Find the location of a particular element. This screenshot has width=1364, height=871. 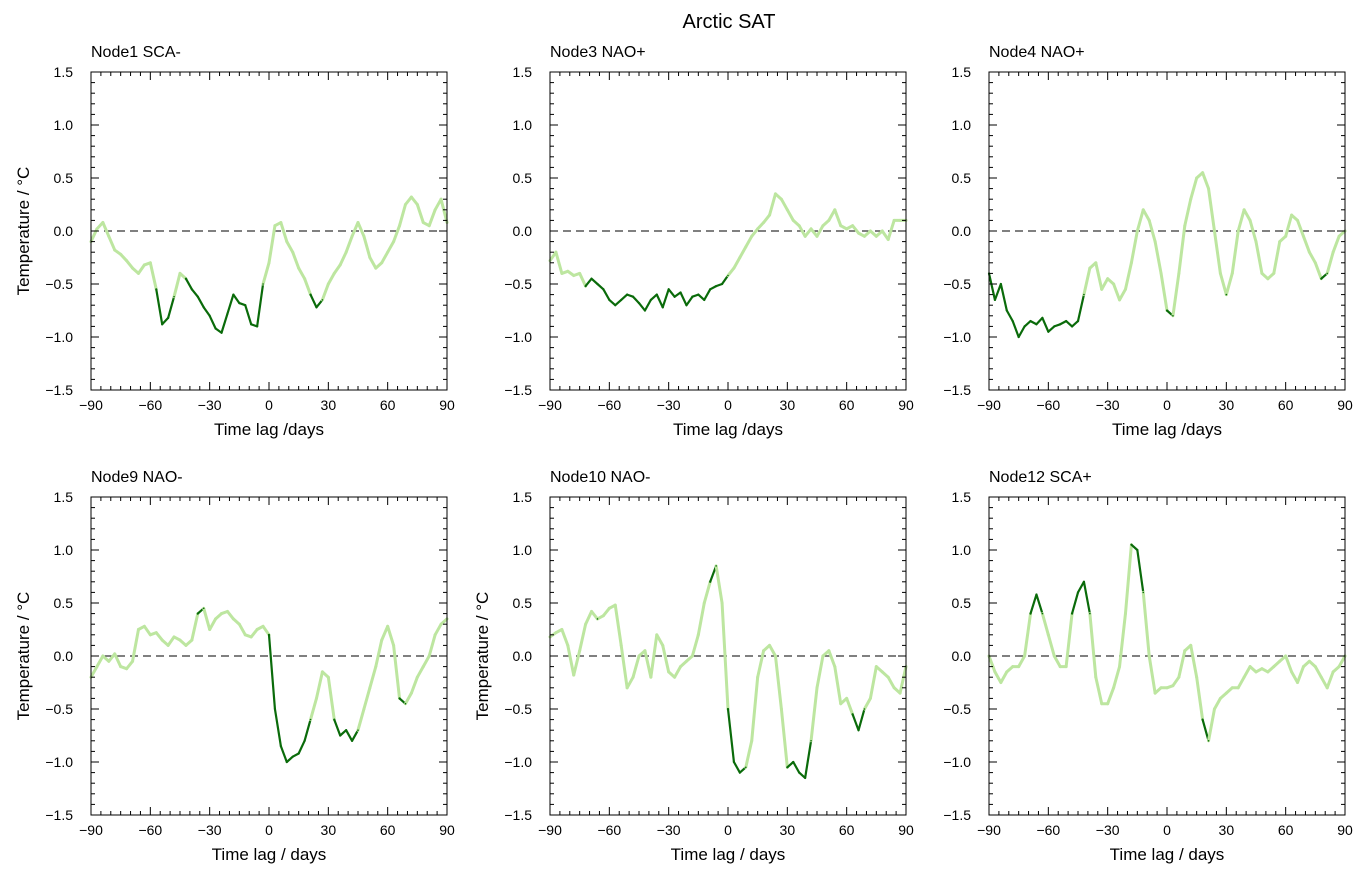

y-tick-label: 0.5 is located at coordinates (64, 603).